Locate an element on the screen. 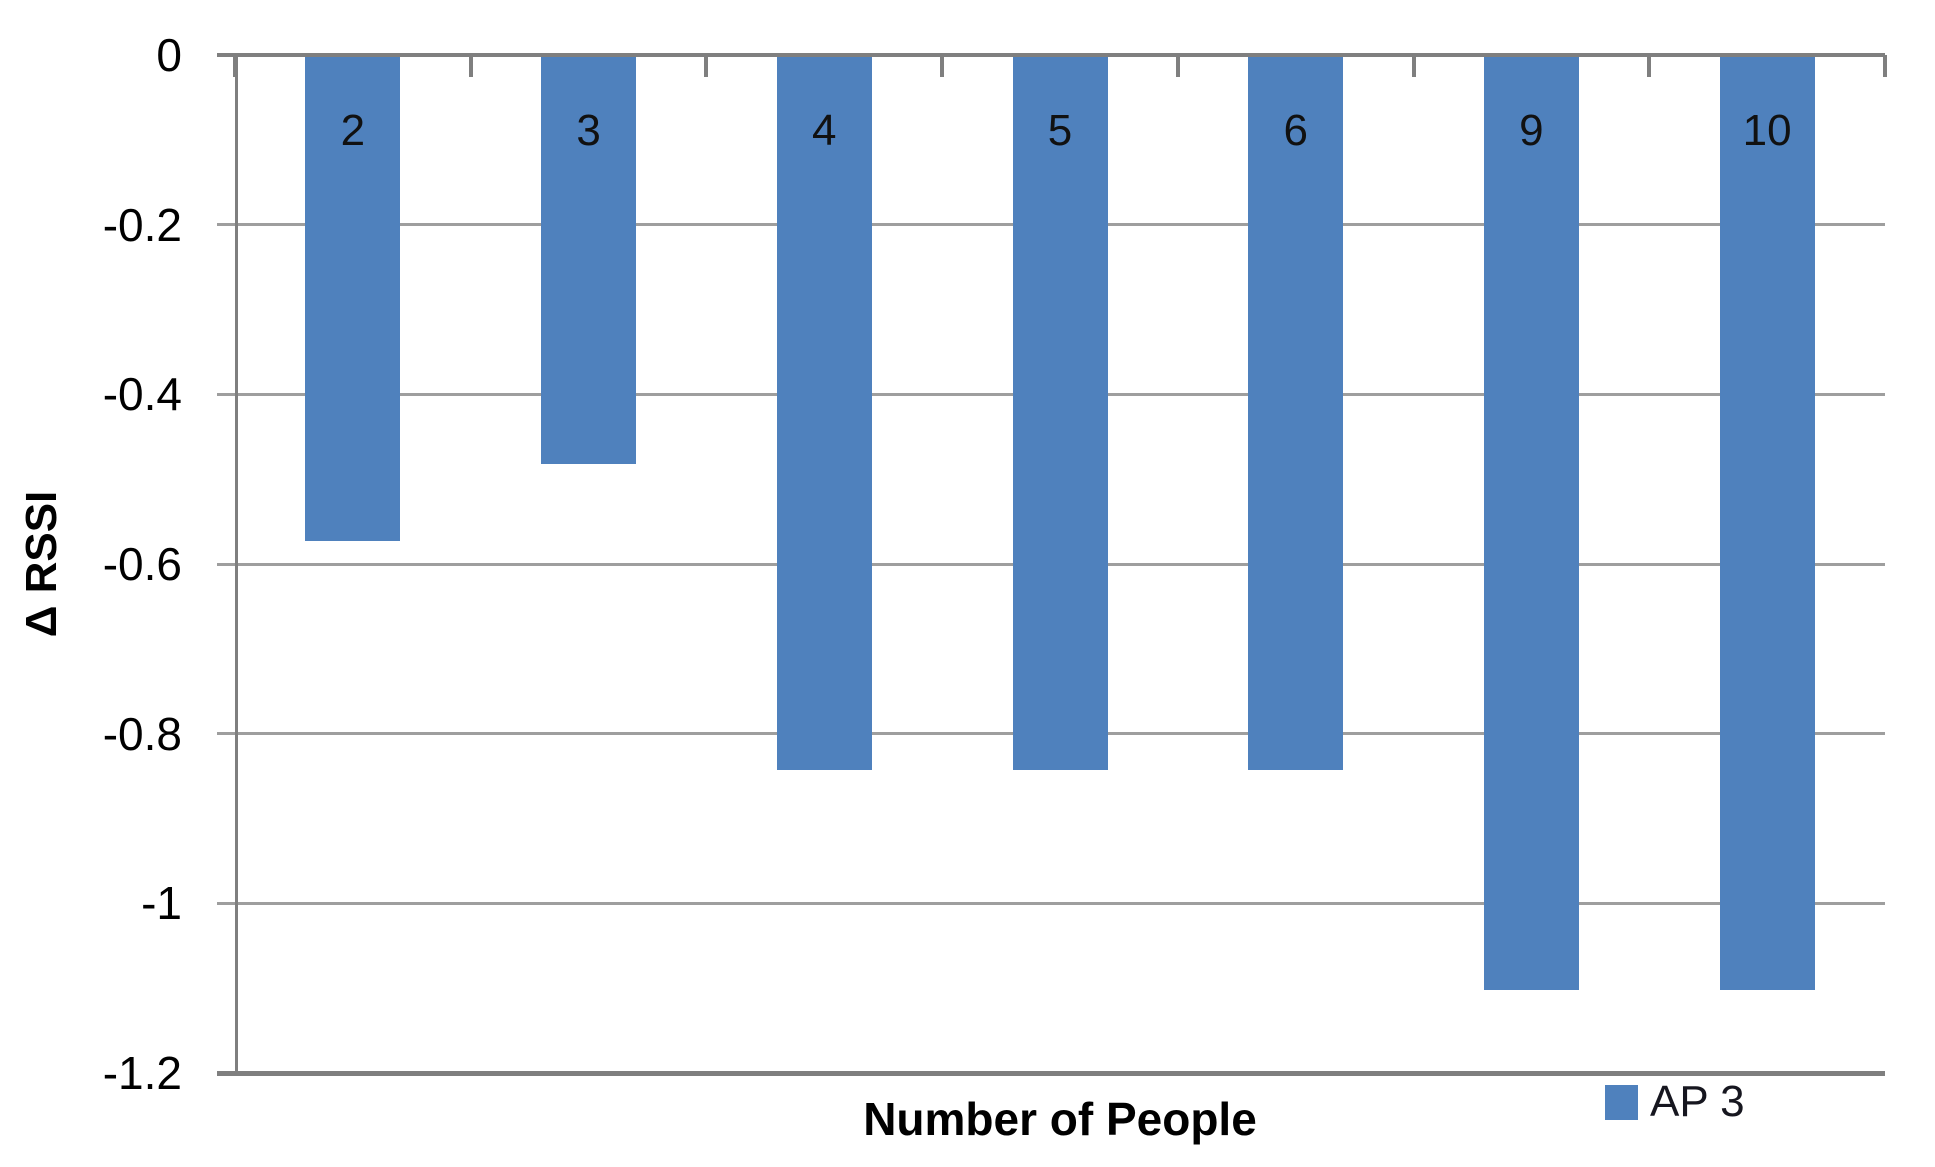 The image size is (1935, 1167). bar-category-label: 10 is located at coordinates (1767, 130).